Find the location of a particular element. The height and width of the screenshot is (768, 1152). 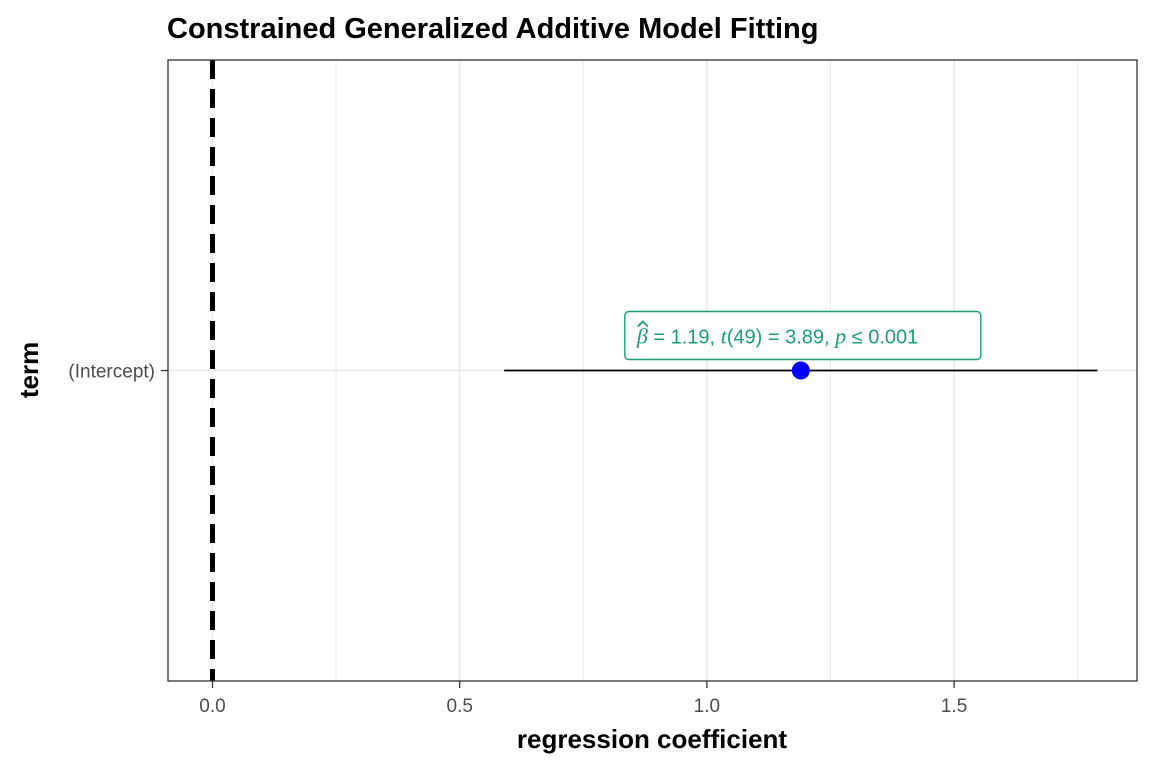

t-symbol: t is located at coordinates (724, 336).